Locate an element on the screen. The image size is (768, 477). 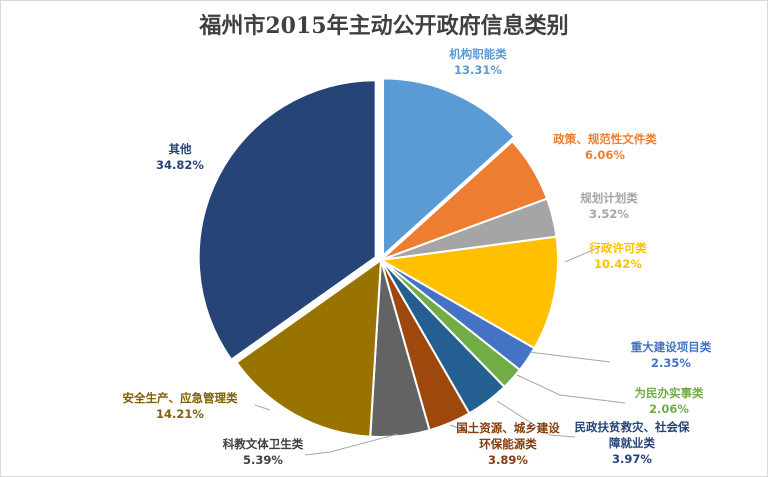
slice-label-text: 机构职能类 is located at coordinates (478, 54).